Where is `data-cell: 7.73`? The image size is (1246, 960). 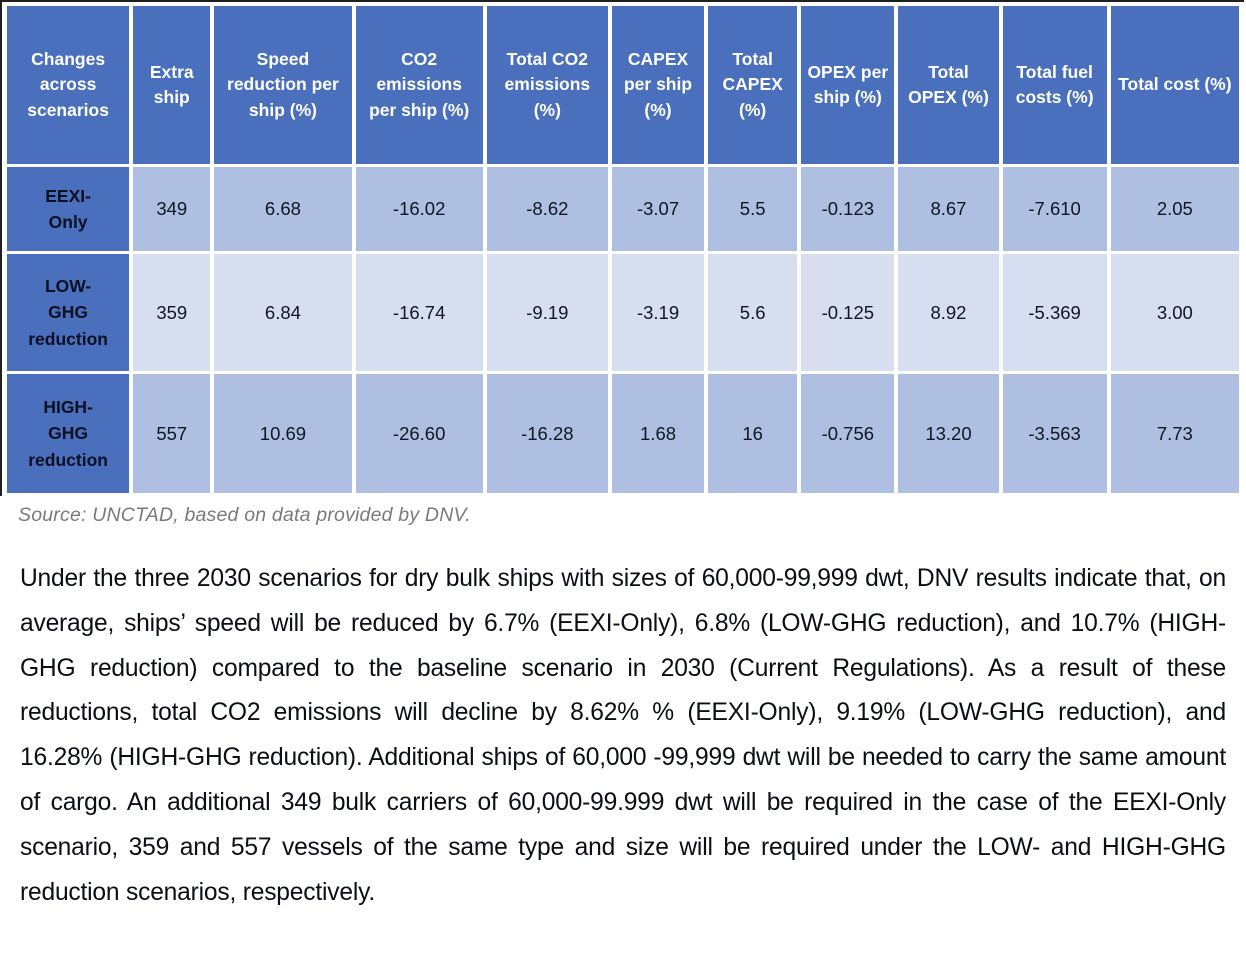
data-cell: 7.73 is located at coordinates (1174, 433).